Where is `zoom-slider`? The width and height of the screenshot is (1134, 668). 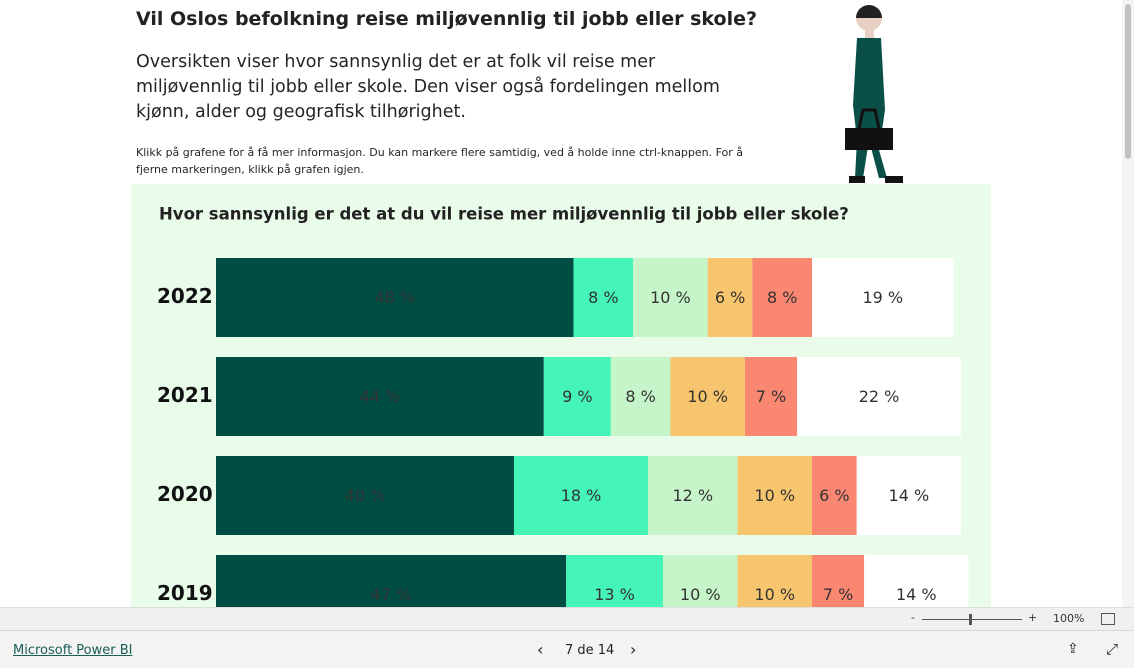 zoom-slider is located at coordinates (972, 619).